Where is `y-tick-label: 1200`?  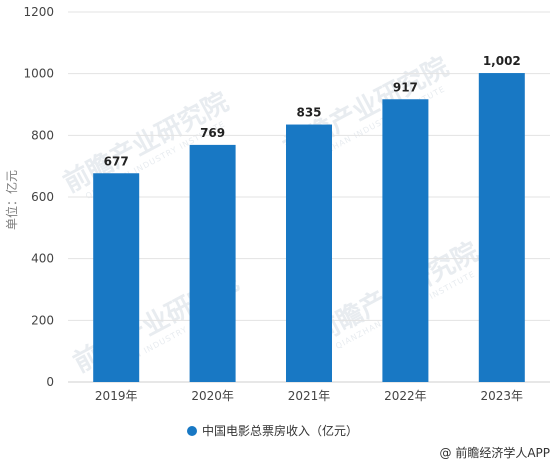 y-tick-label: 1200 is located at coordinates (38, 12).